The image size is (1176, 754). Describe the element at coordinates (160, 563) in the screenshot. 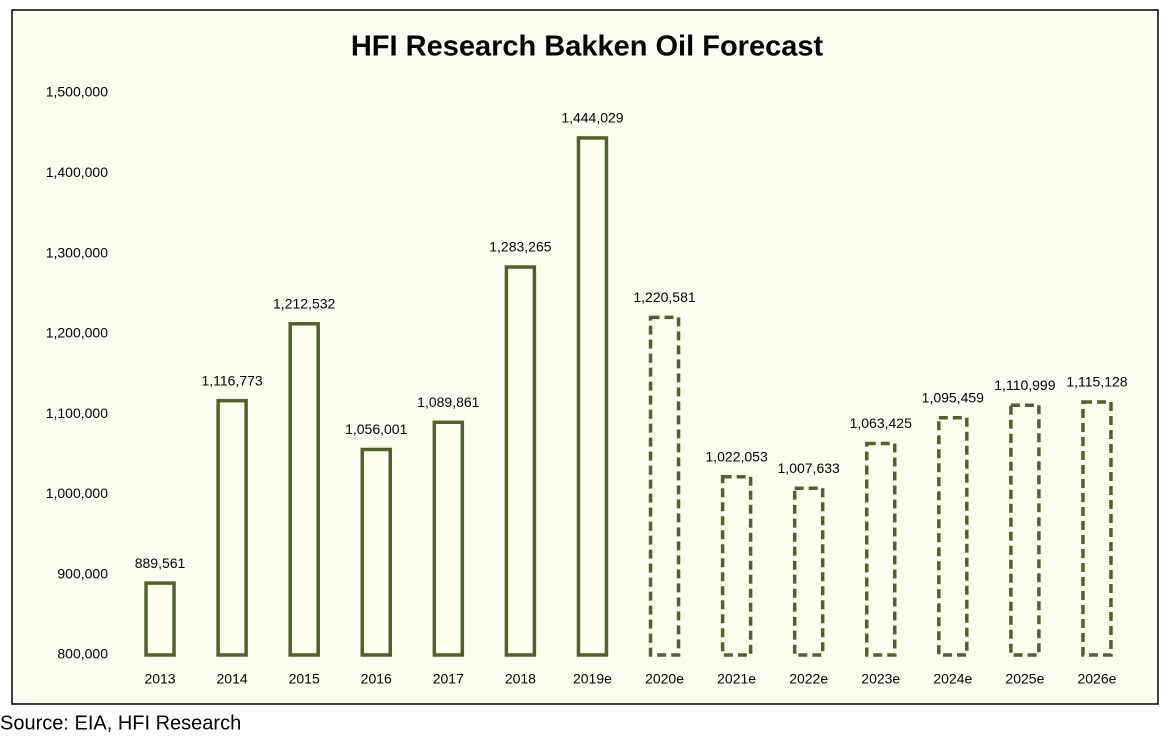

I see `value-label: 889,561` at that location.